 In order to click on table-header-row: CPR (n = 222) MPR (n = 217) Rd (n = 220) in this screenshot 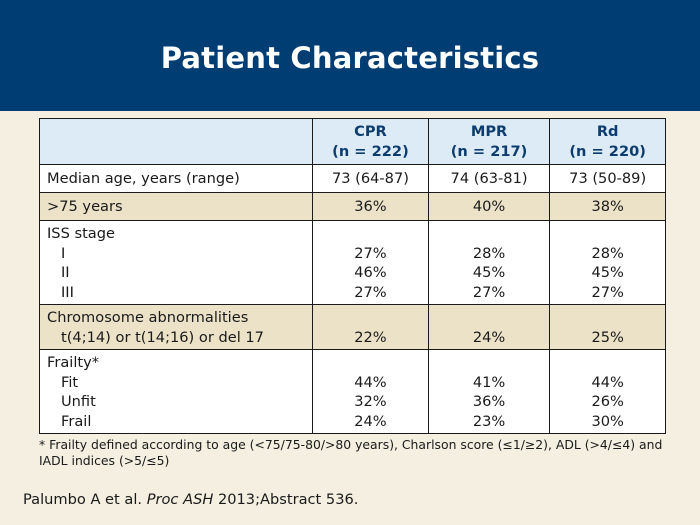, I will do `click(352, 141)`.